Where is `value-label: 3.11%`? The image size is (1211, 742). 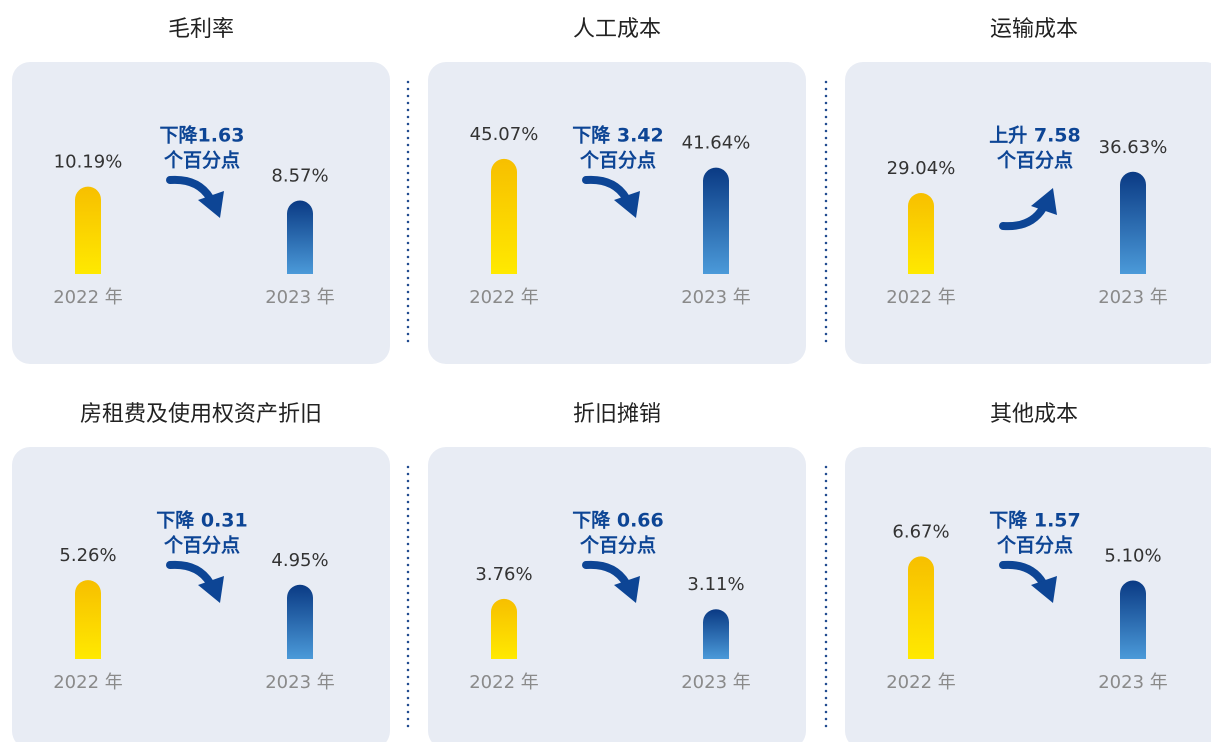 value-label: 3.11% is located at coordinates (715, 584).